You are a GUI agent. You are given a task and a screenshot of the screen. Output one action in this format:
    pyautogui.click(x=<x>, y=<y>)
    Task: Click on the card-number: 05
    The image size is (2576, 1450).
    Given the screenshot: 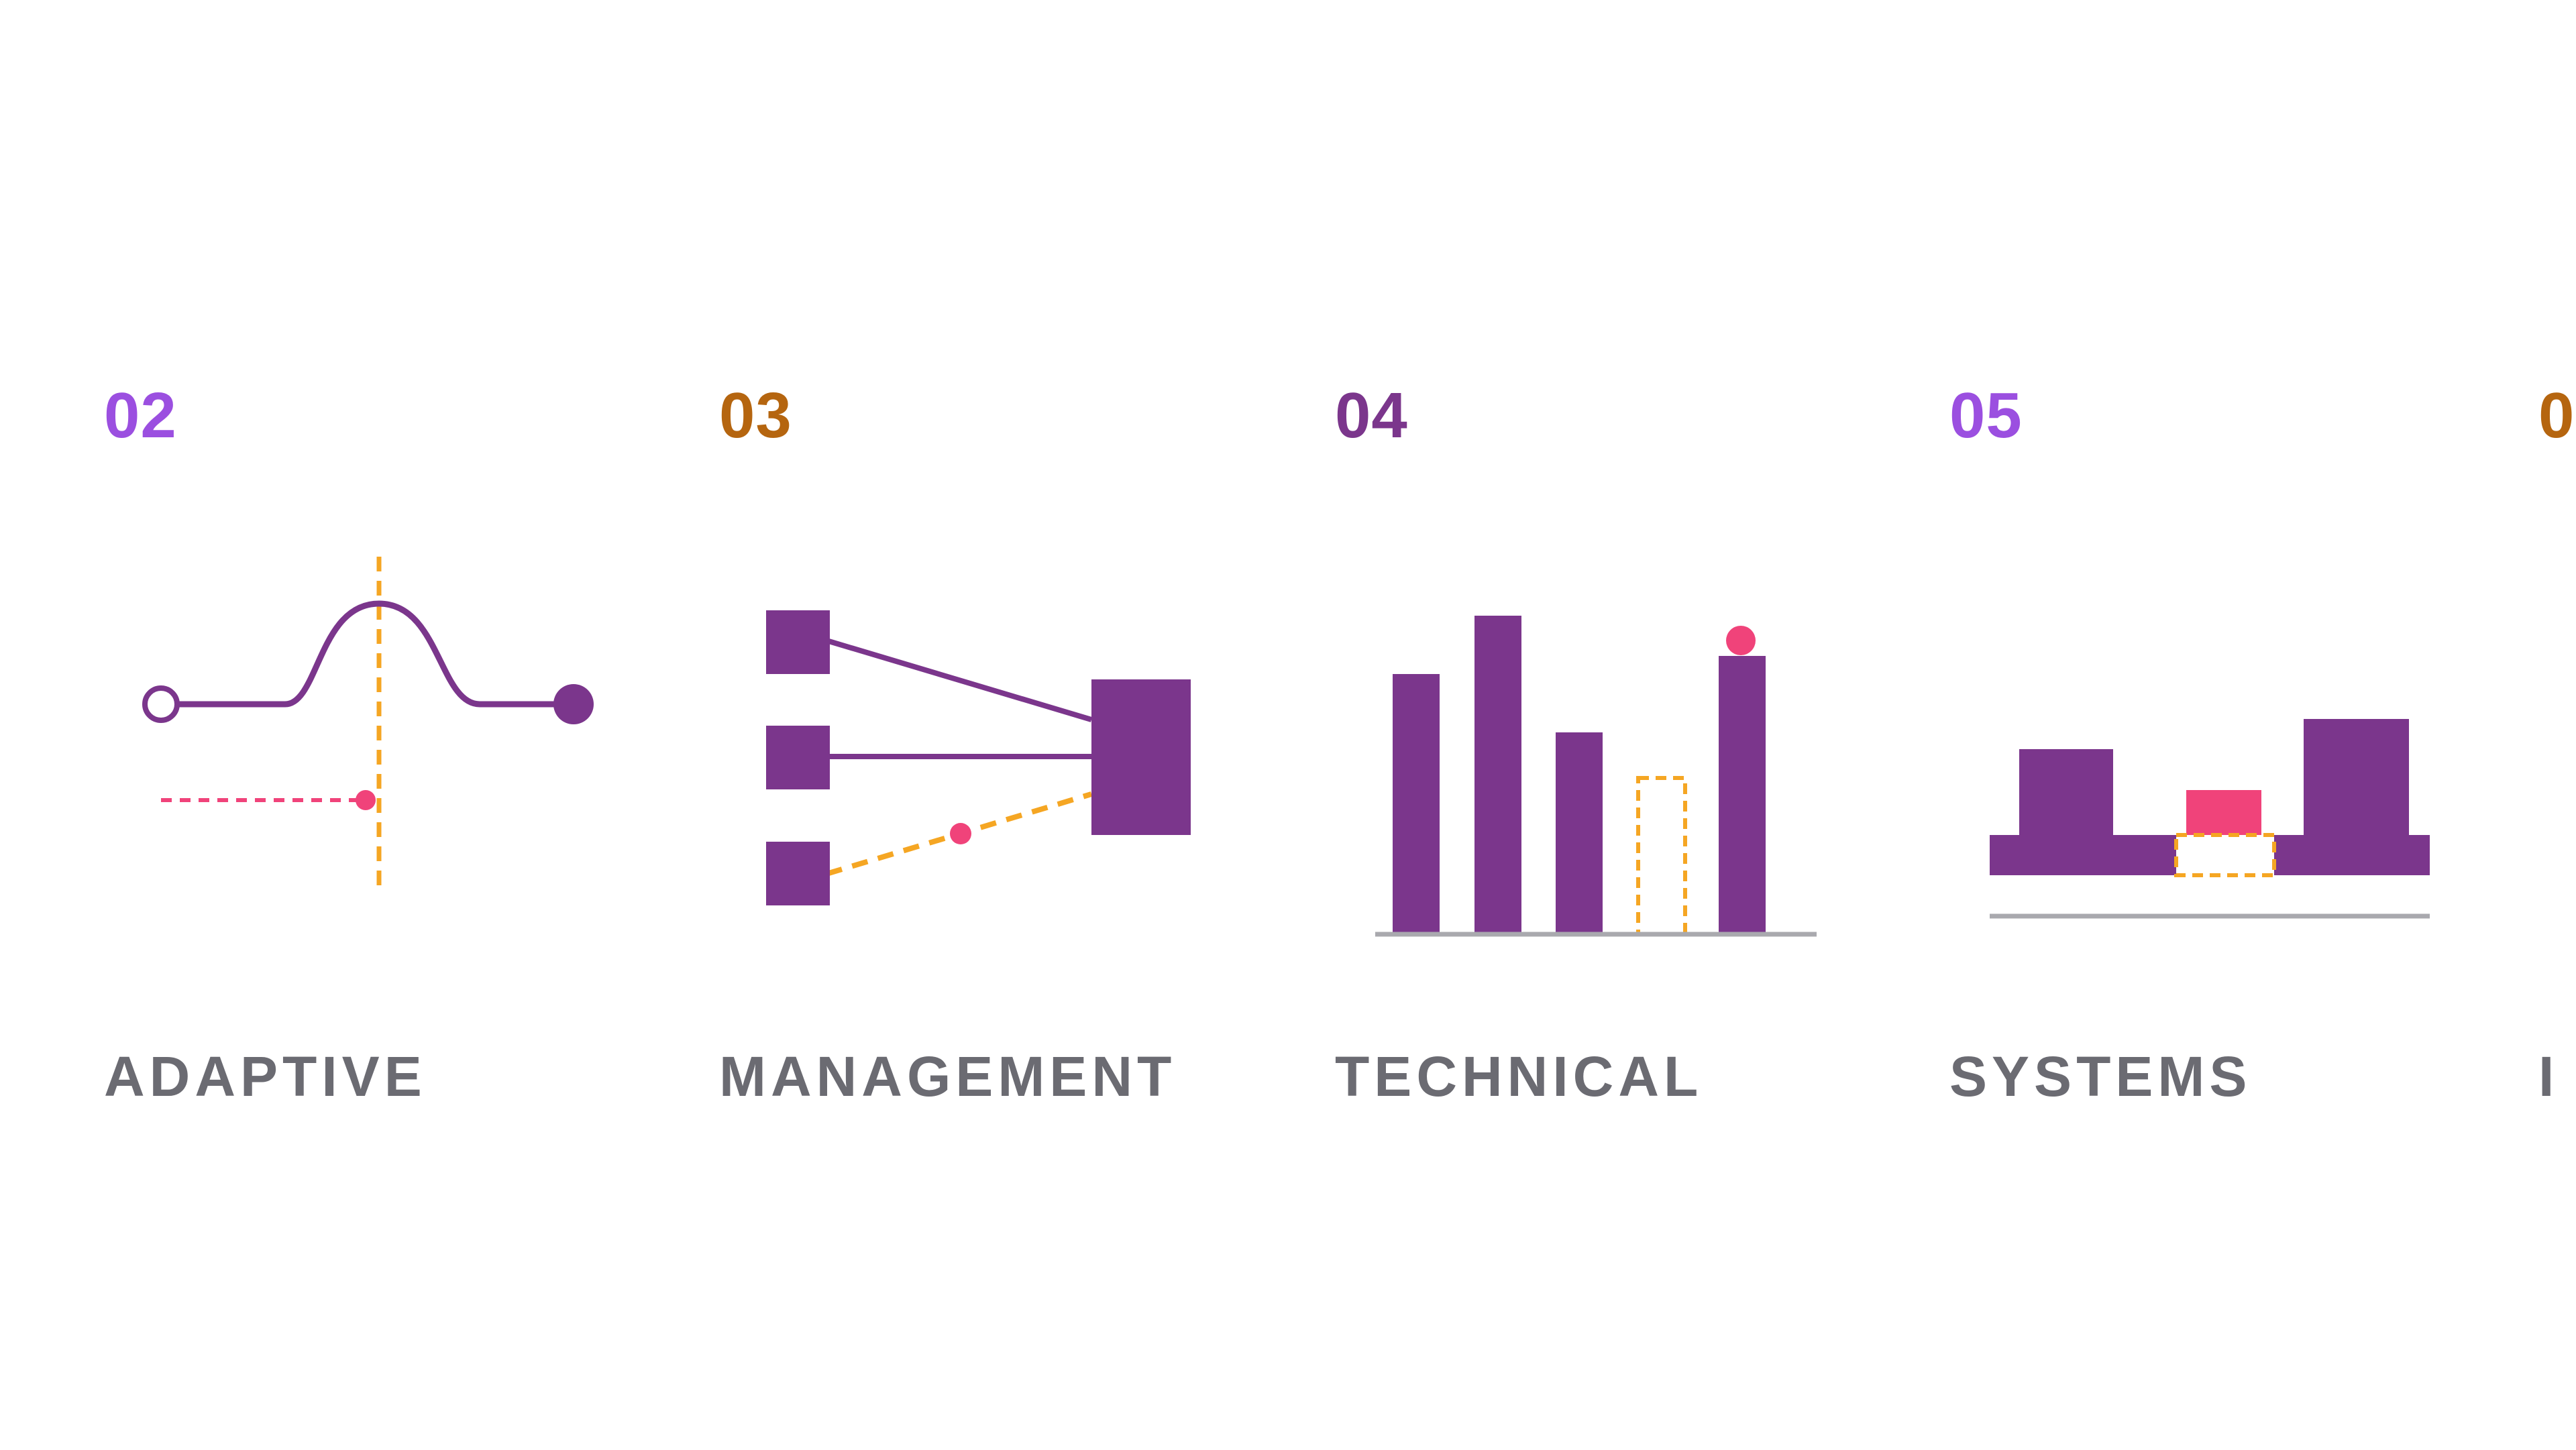 What is the action you would take?
    pyautogui.click(x=1986, y=415)
    